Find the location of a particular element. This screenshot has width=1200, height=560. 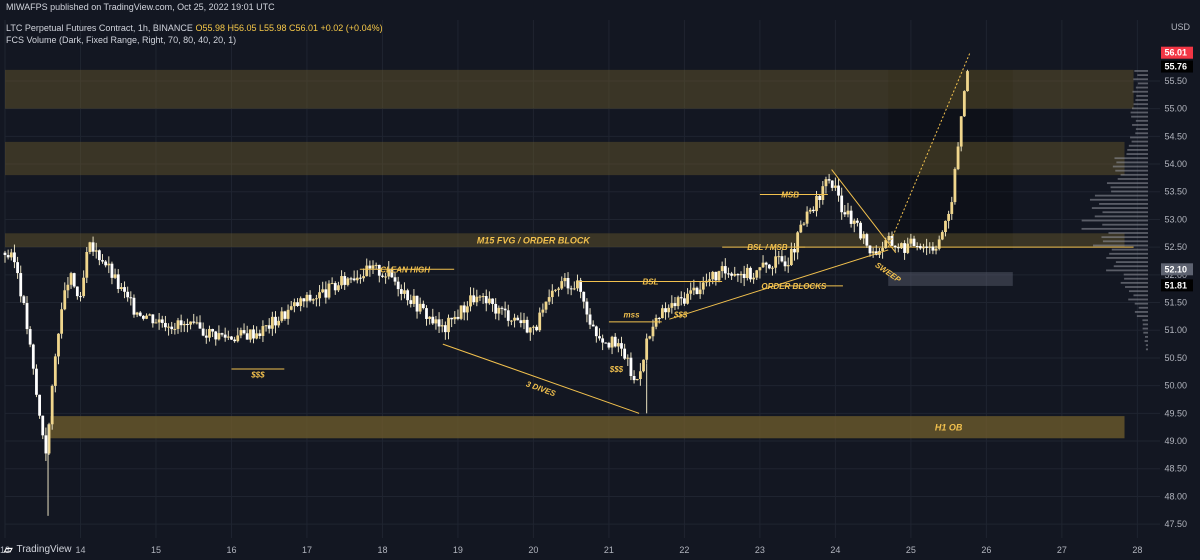

tradingview-watermark: ▱ TradingView is located at coordinates (38, 549).